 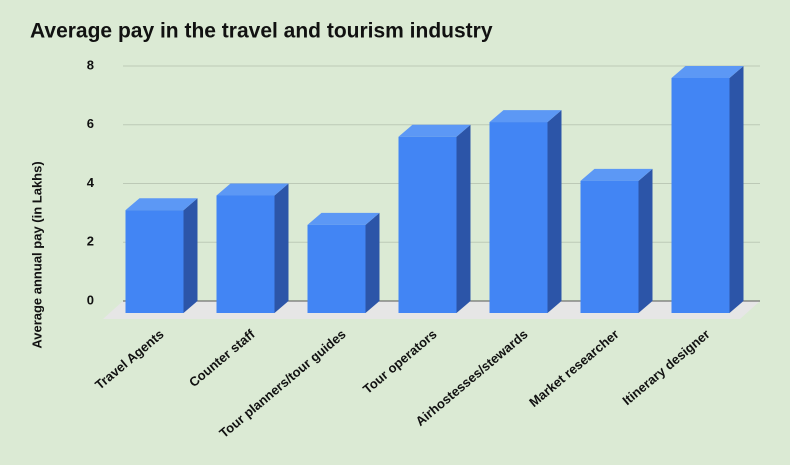 I want to click on y-tick-label: 0, so click(x=90, y=299).